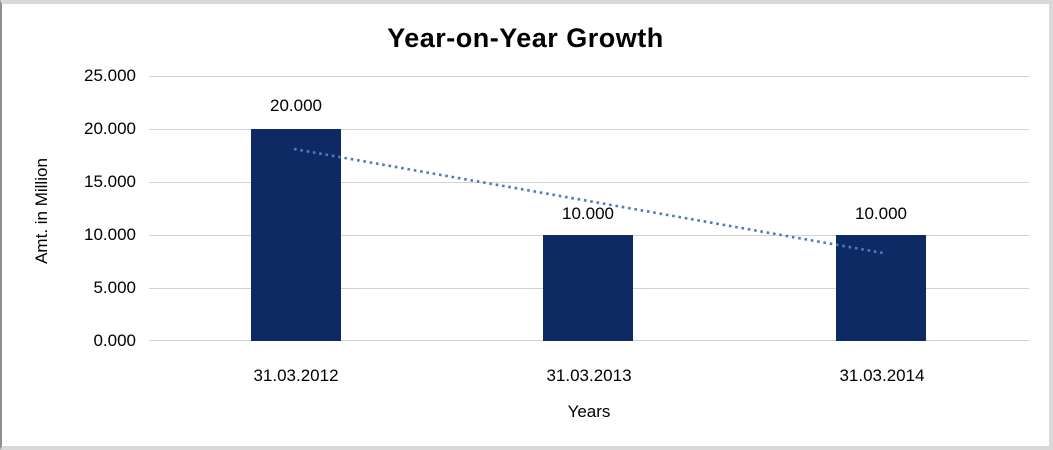 This screenshot has height=450, width=1053. Describe the element at coordinates (296, 235) in the screenshot. I see `bar-31-03-2012` at that location.